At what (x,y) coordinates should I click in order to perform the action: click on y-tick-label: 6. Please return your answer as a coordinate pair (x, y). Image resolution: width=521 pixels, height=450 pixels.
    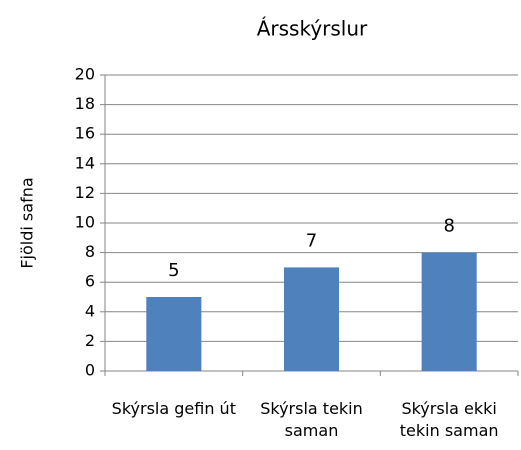
    Looking at the image, I should click on (90, 281).